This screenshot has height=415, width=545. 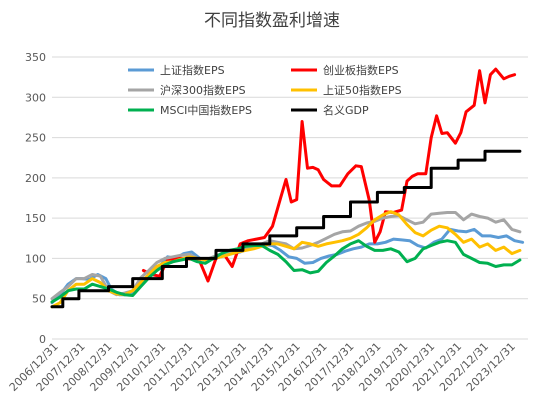 What do you see at coordinates (203, 90) in the screenshot?
I see `legend-label-2: 沪深300指数EPS` at bounding box center [203, 90].